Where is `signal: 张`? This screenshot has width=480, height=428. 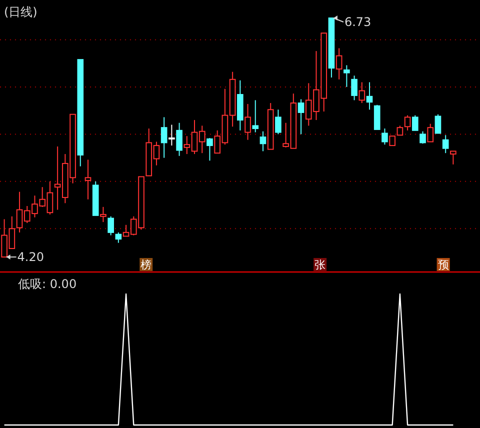 signal: 张 is located at coordinates (320, 265).